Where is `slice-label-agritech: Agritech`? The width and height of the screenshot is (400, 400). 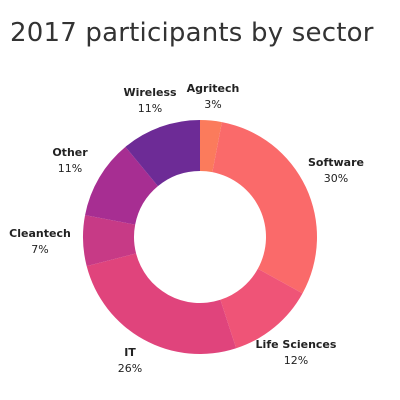 slice-label-agritech: Agritech is located at coordinates (213, 88).